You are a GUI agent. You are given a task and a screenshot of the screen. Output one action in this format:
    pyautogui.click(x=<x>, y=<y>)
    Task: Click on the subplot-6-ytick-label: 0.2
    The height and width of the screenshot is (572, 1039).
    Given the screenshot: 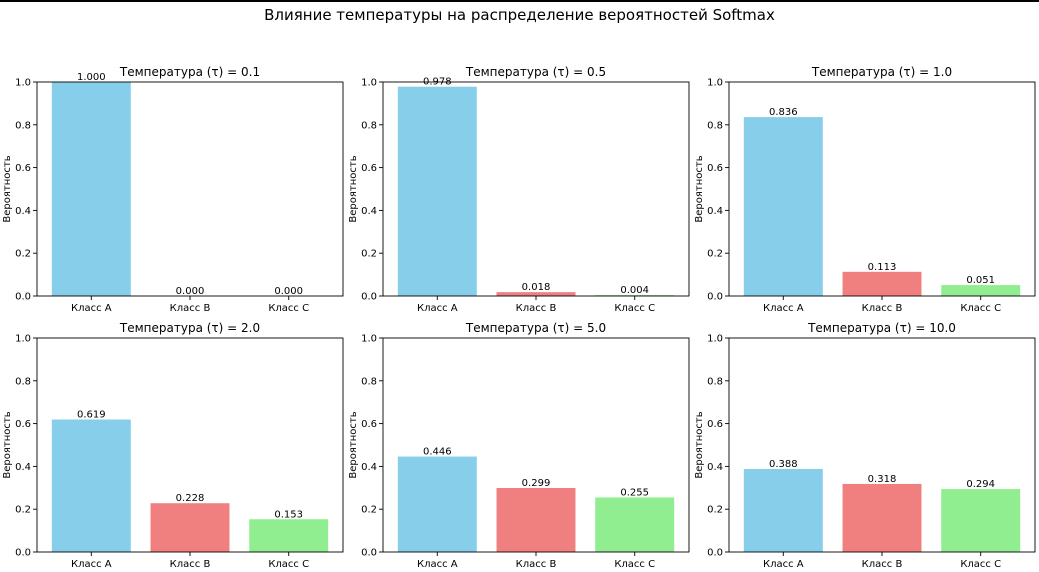 What is the action you would take?
    pyautogui.click(x=715, y=510)
    